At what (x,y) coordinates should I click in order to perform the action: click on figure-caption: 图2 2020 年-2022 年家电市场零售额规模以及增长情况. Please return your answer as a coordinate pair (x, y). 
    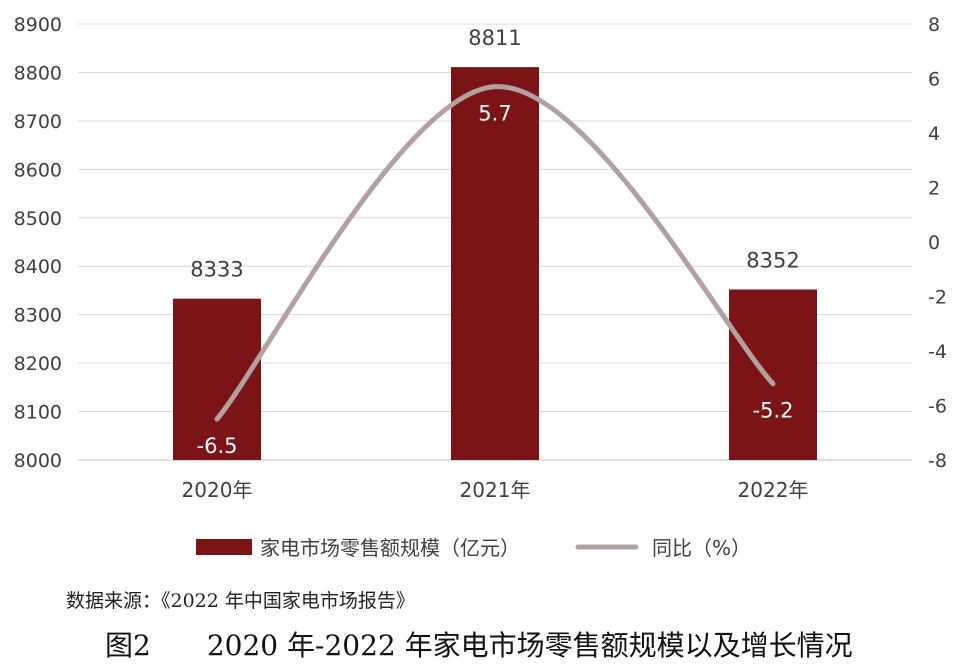
    Looking at the image, I should click on (479, 644).